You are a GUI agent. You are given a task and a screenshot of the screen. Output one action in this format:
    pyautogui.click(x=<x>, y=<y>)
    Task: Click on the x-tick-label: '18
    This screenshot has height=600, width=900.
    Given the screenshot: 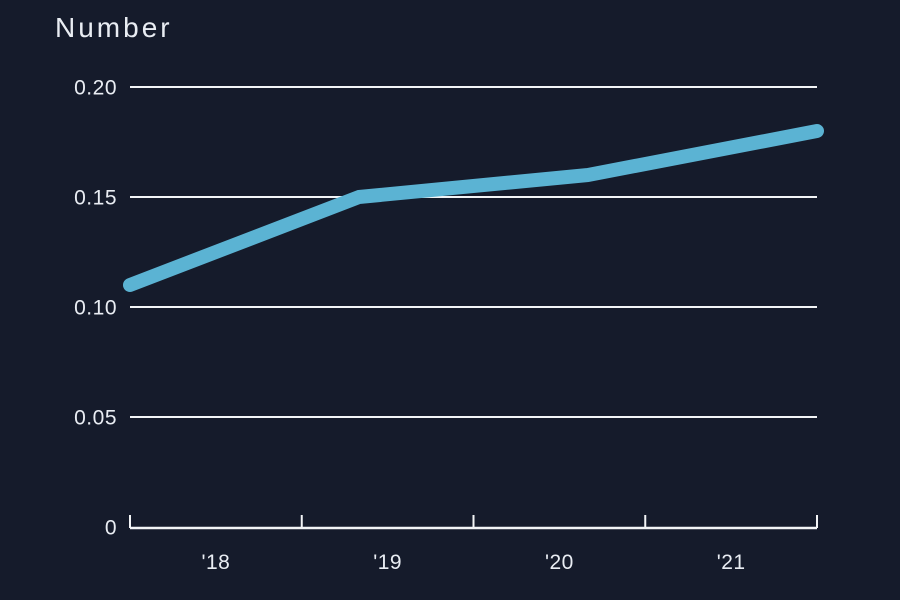 What is the action you would take?
    pyautogui.click(x=215, y=562)
    